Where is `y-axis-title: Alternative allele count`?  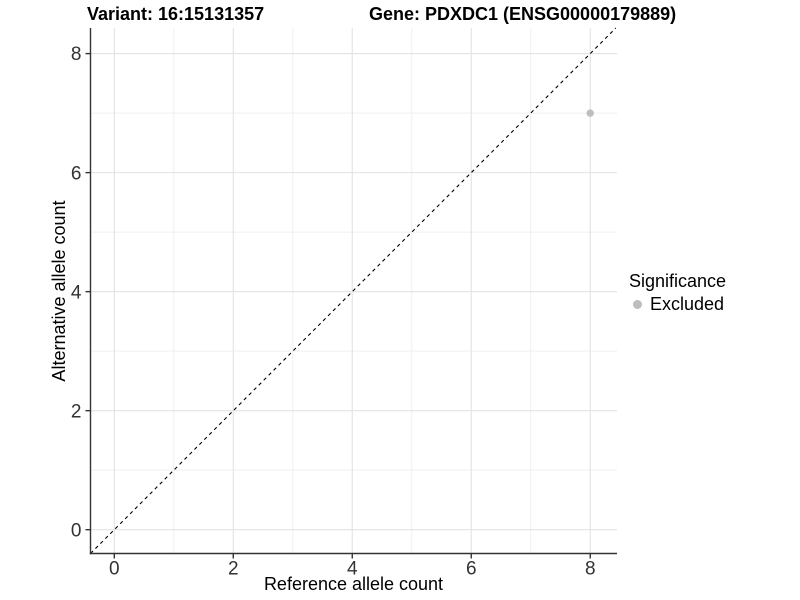
y-axis-title: Alternative allele count is located at coordinates (59, 291).